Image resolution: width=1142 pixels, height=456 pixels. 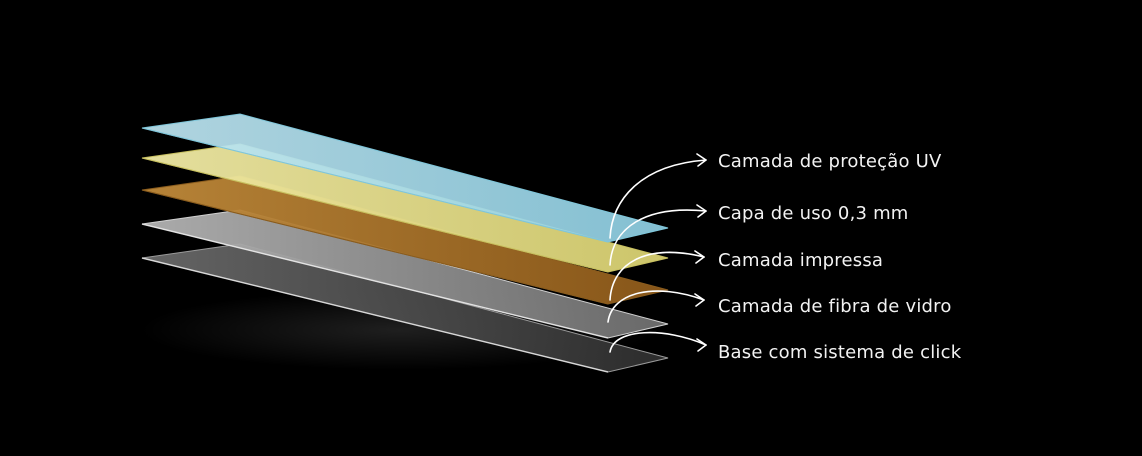 What do you see at coordinates (657, 276) in the screenshot?
I see `arrow-printed-layer` at bounding box center [657, 276].